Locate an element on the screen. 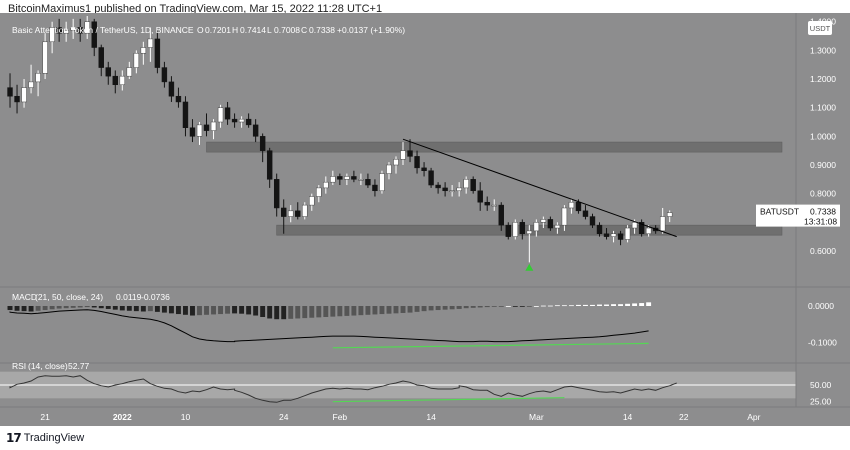 The width and height of the screenshot is (850, 450). time-tick-label: Mar is located at coordinates (536, 417).